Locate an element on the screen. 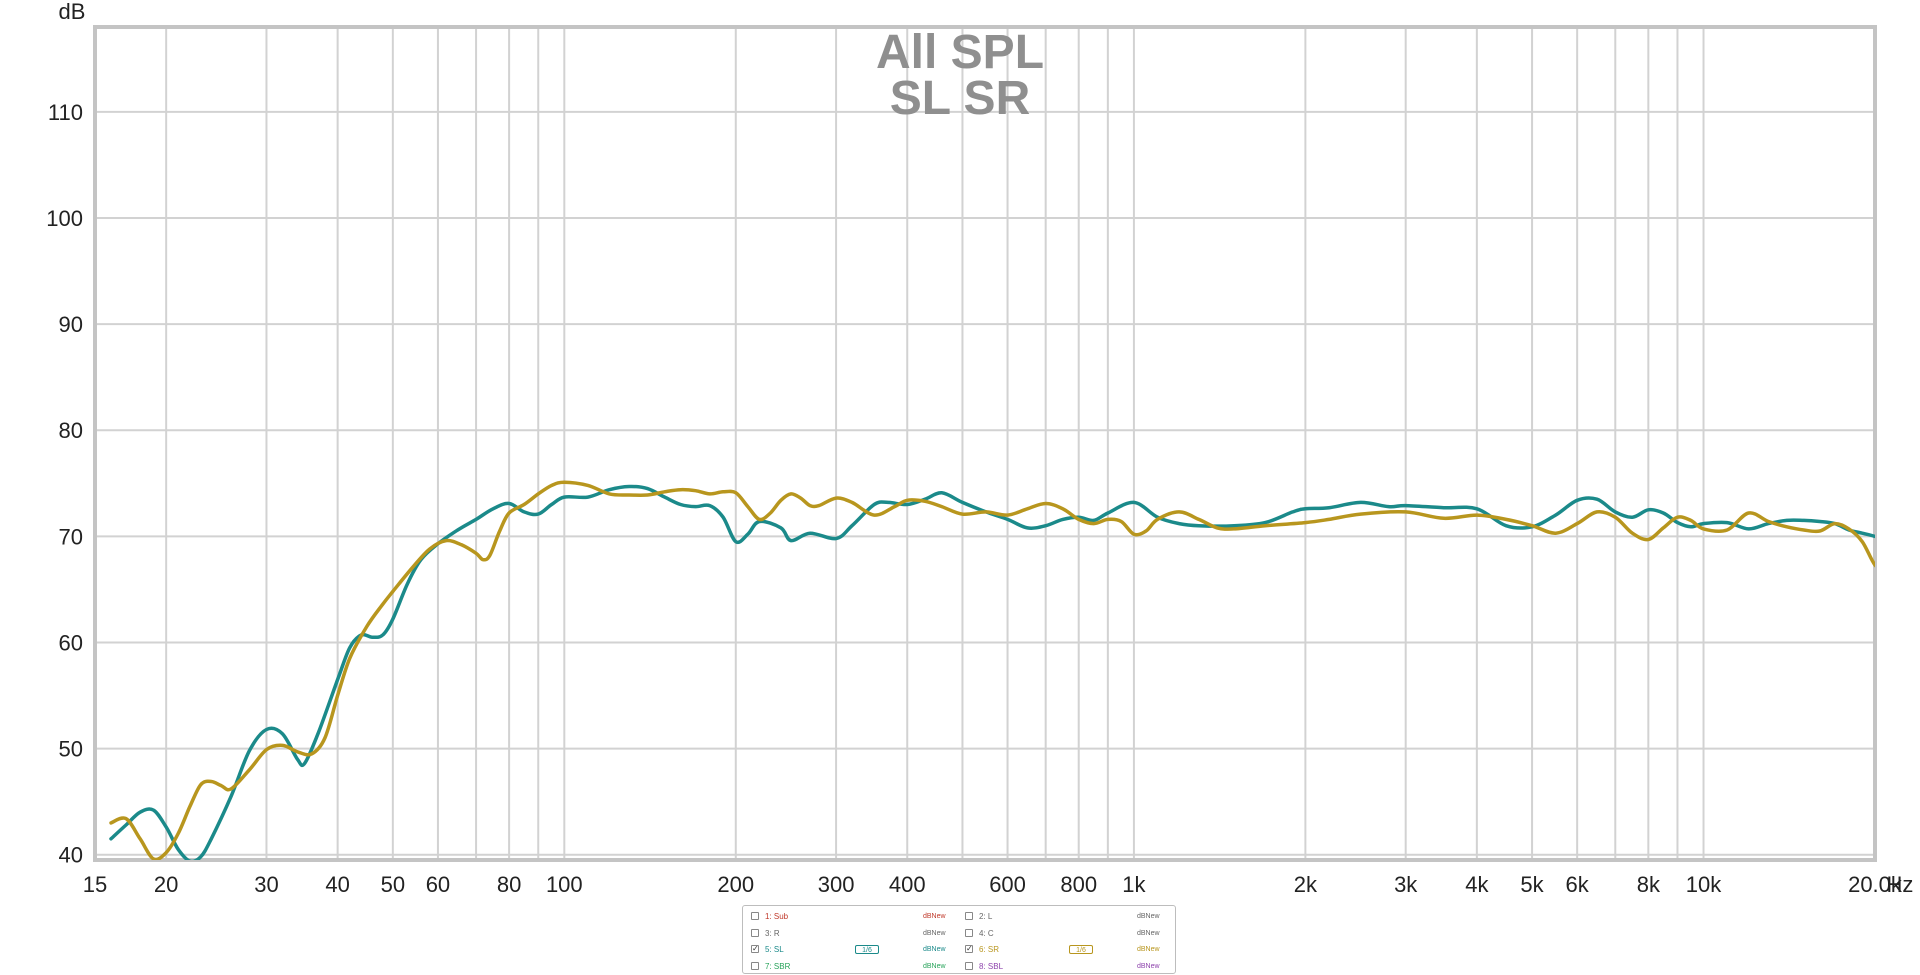 The height and width of the screenshot is (975, 1920). legend-entry: 4: C dBNew is located at coordinates (1065, 934).